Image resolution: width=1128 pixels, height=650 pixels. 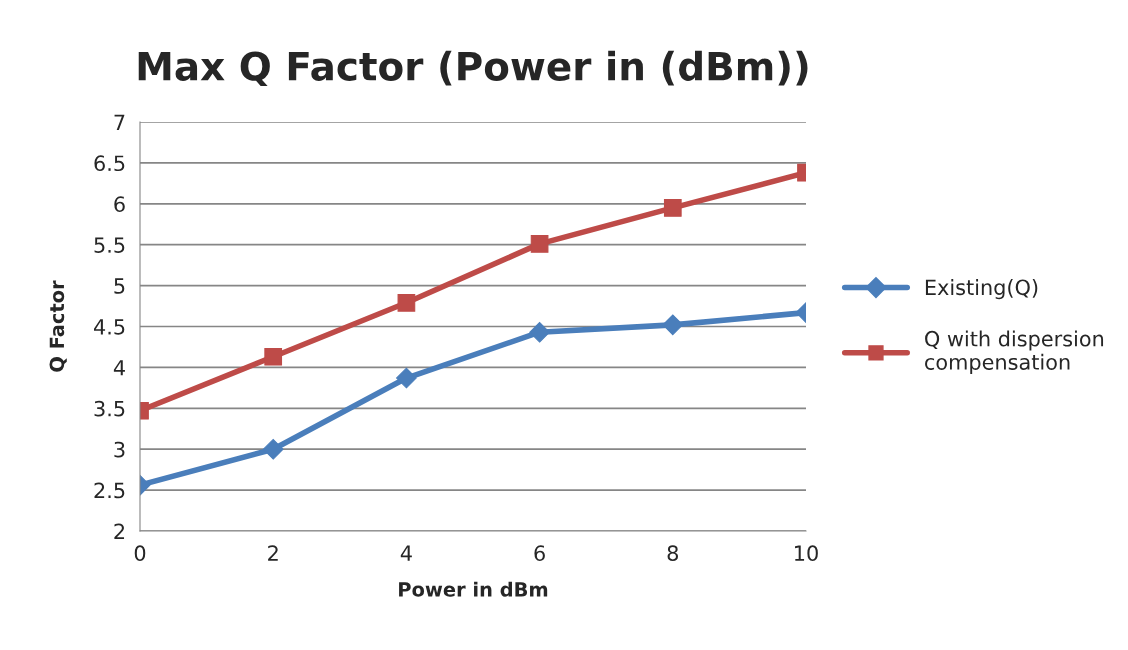 What do you see at coordinates (273, 553) in the screenshot?
I see `x-tick-label: 2` at bounding box center [273, 553].